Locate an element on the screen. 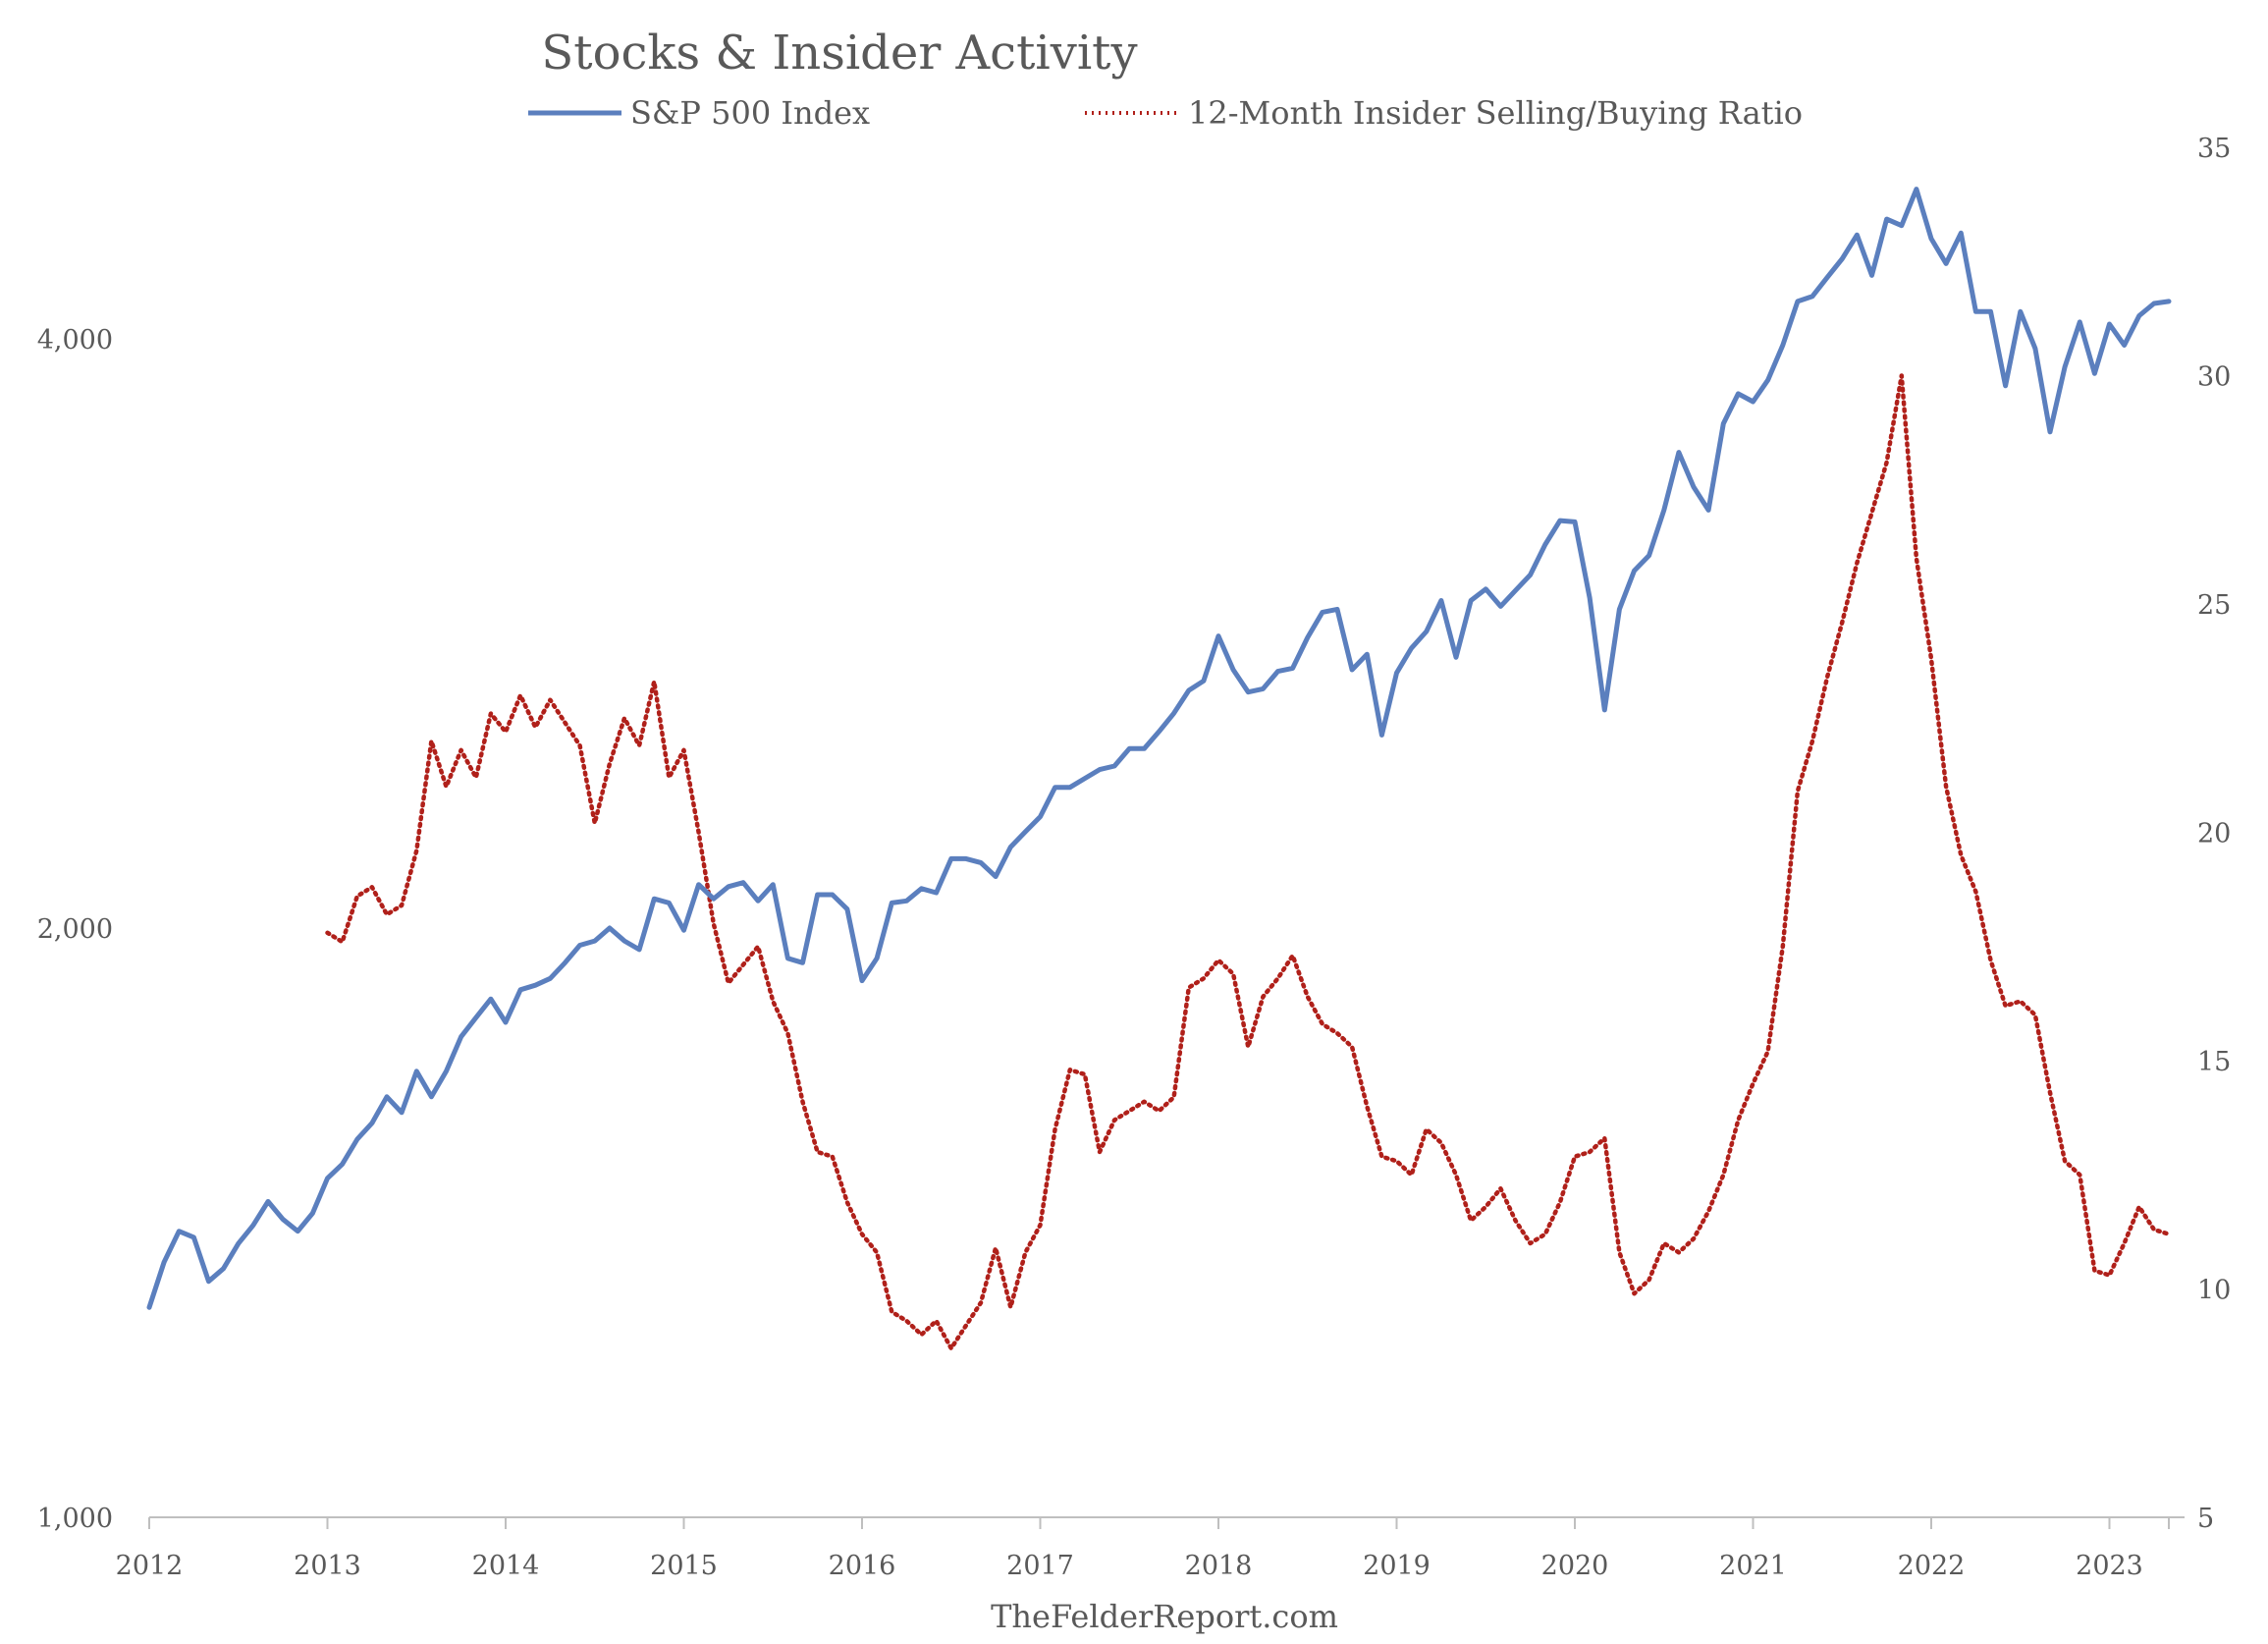  y-left-tick-label: 1,000 is located at coordinates (75, 1519).